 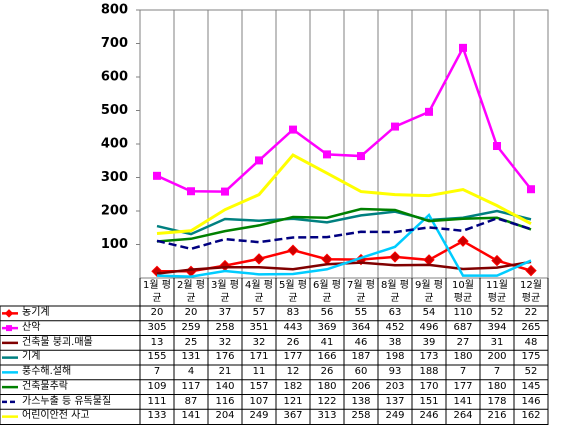 I want to click on table-value: 54, so click(x=429, y=312).